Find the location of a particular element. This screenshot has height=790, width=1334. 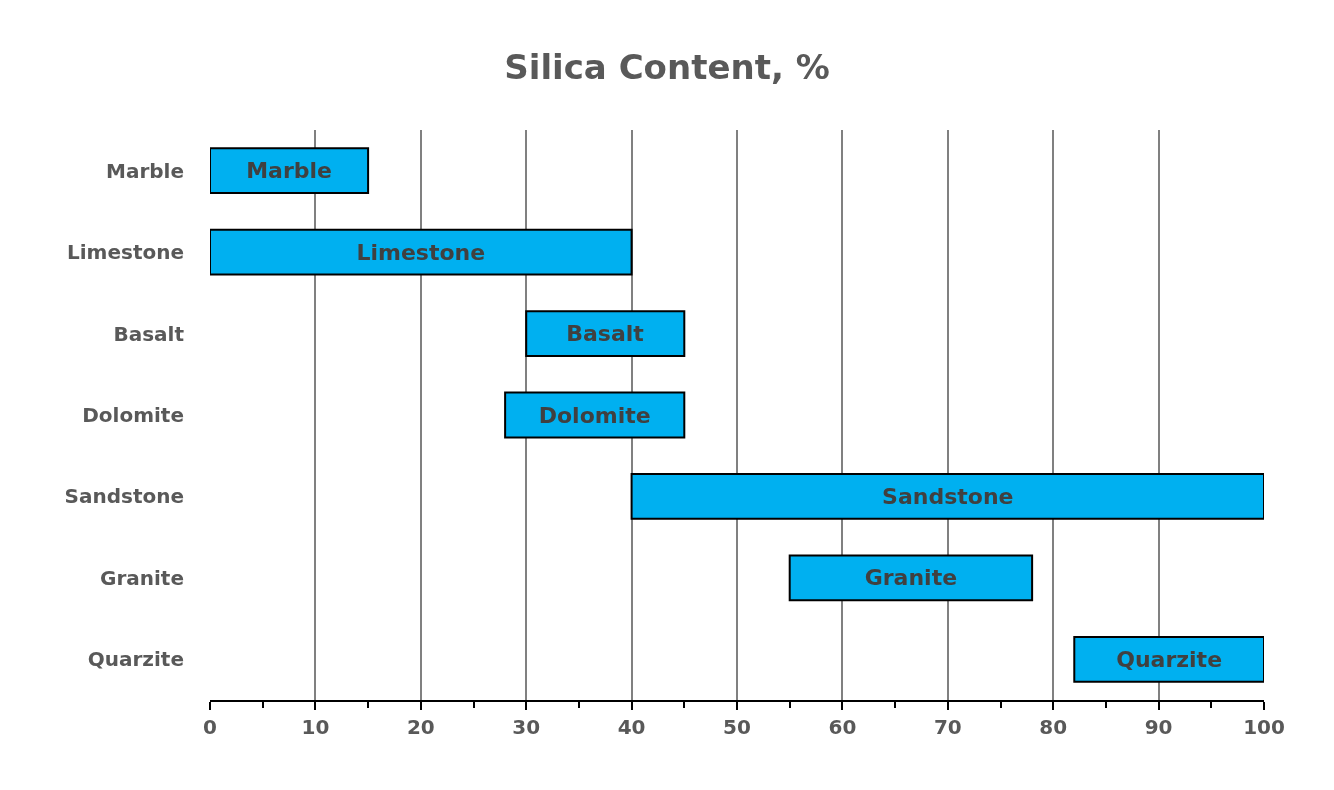

x-tick-label: 10 is located at coordinates (315, 727).